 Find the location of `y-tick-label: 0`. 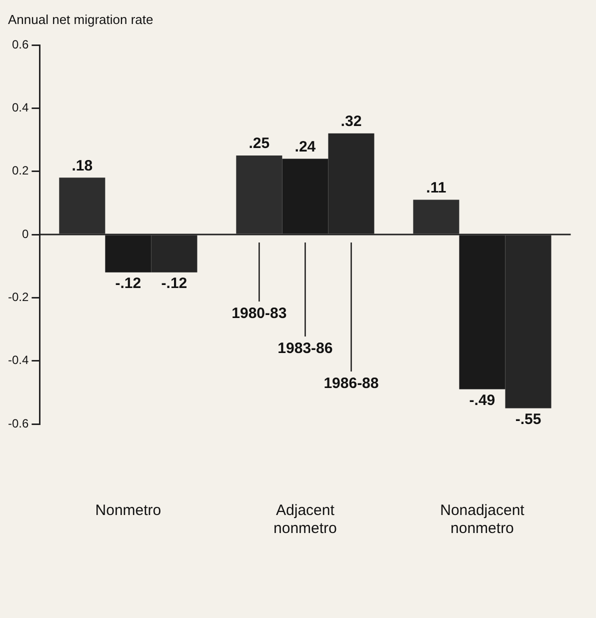

y-tick-label: 0 is located at coordinates (25, 233).